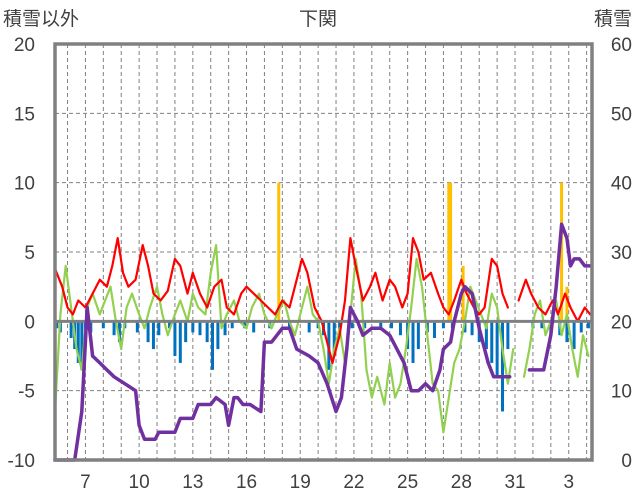 The height and width of the screenshot is (501, 636). What do you see at coordinates (621, 114) in the screenshot?
I see `right-tick-label: 50` at bounding box center [621, 114].